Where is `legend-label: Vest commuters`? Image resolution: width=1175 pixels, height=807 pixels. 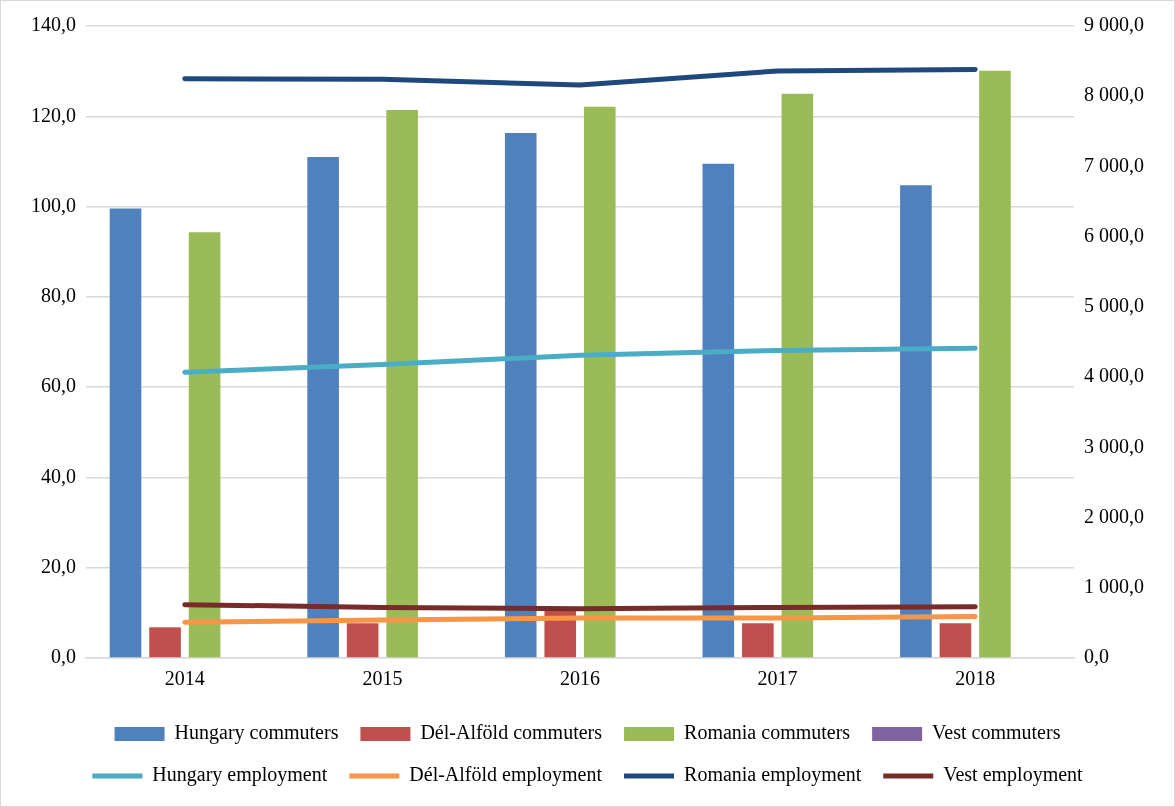 legend-label: Vest commuters is located at coordinates (996, 732).